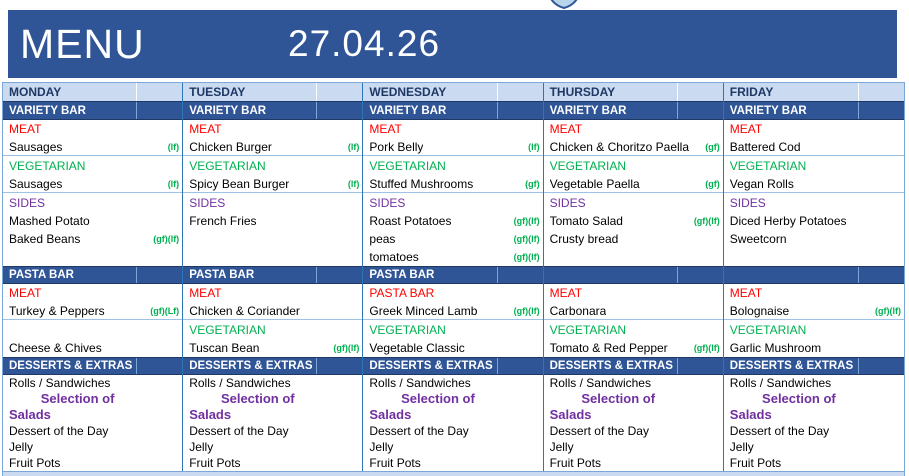 The height and width of the screenshot is (476, 909). What do you see at coordinates (47, 165) in the screenshot?
I see `vegetarian-label: VEGETARIAN` at bounding box center [47, 165].